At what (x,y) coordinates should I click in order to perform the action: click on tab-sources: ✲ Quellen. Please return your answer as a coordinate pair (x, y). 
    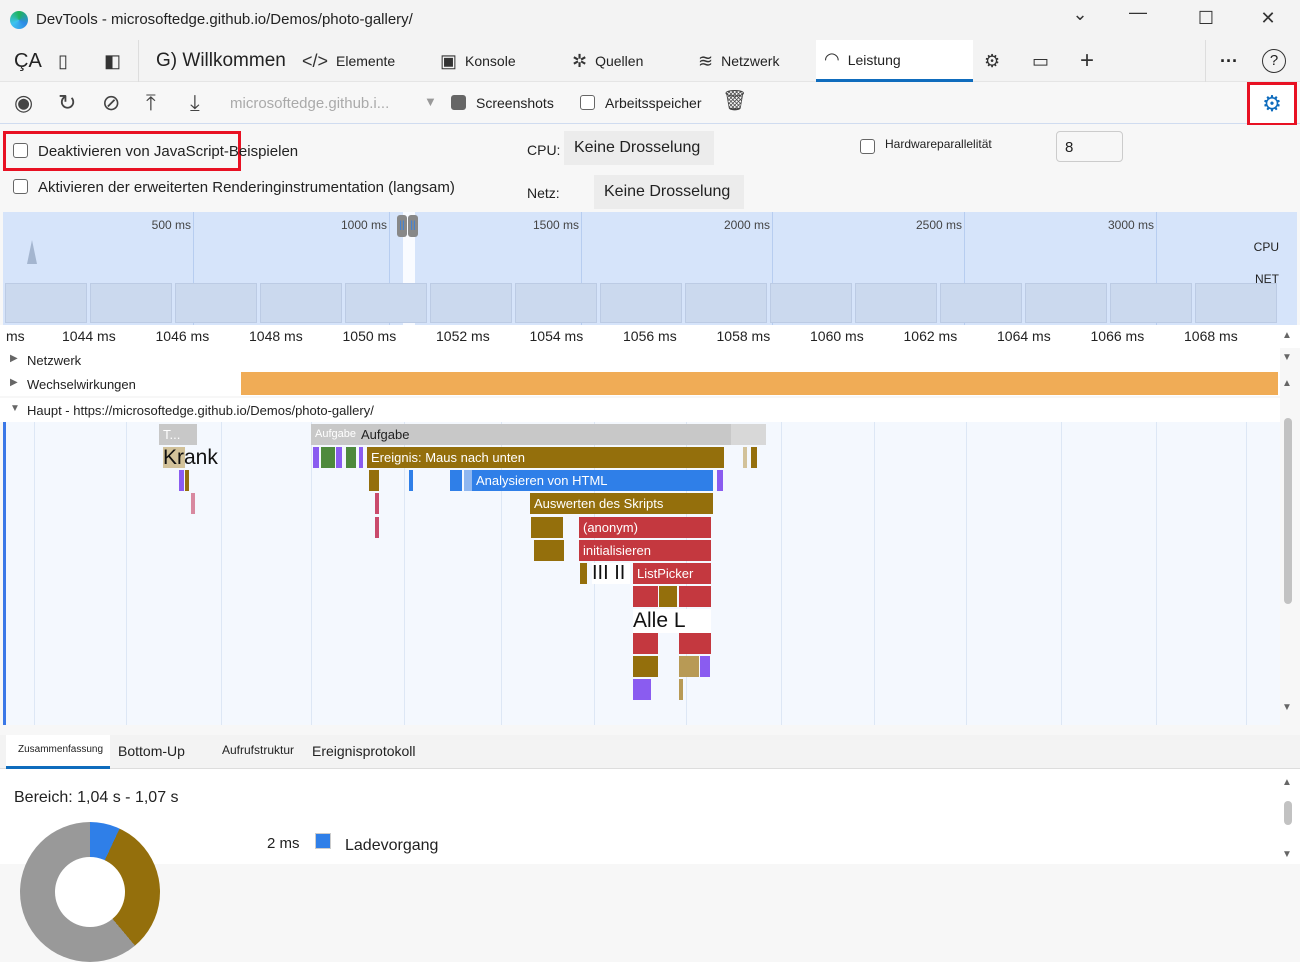
    Looking at the image, I should click on (607, 61).